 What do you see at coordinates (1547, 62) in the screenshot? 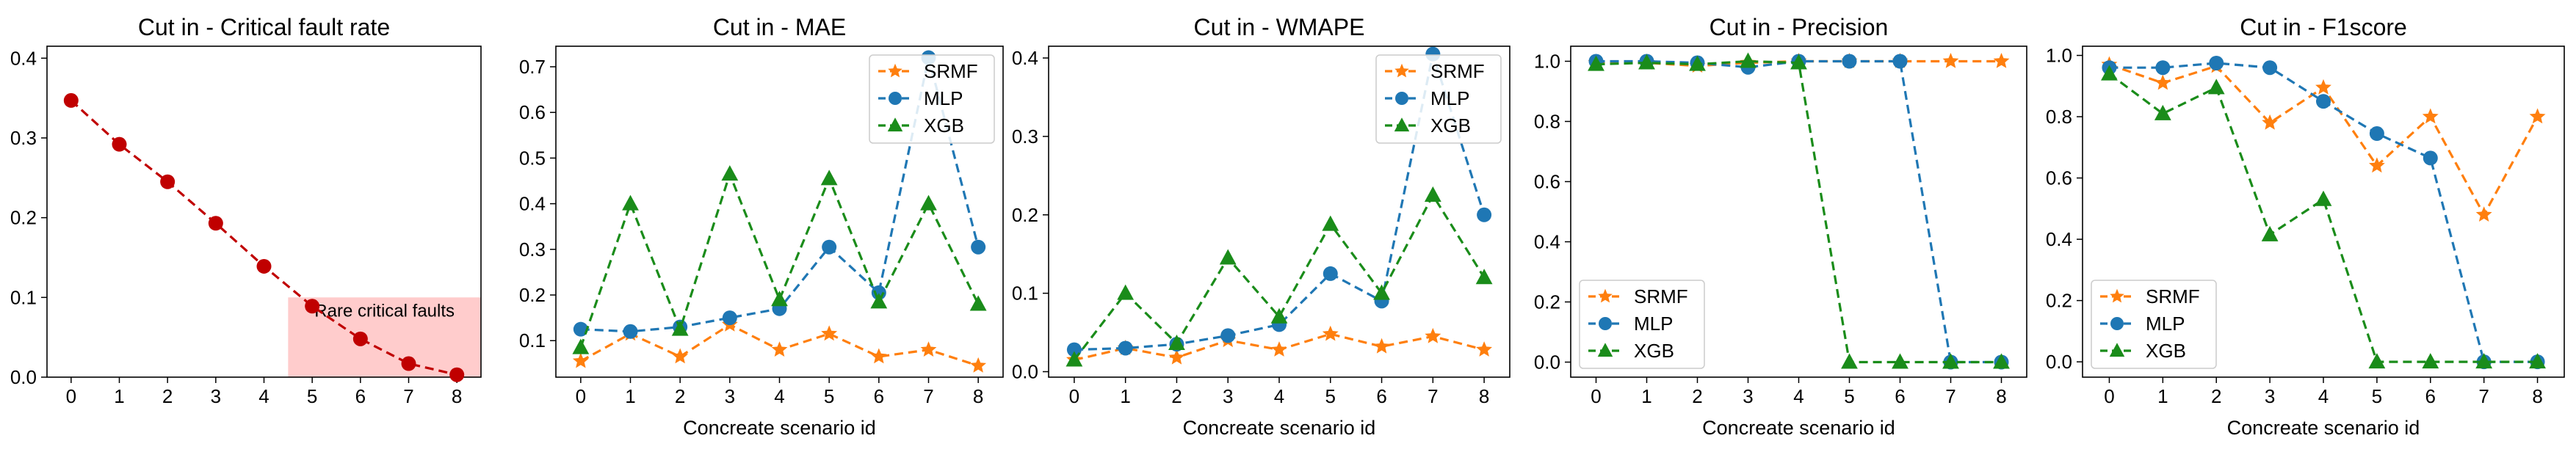
I see `y-tick-label: 1.0` at bounding box center [1547, 62].